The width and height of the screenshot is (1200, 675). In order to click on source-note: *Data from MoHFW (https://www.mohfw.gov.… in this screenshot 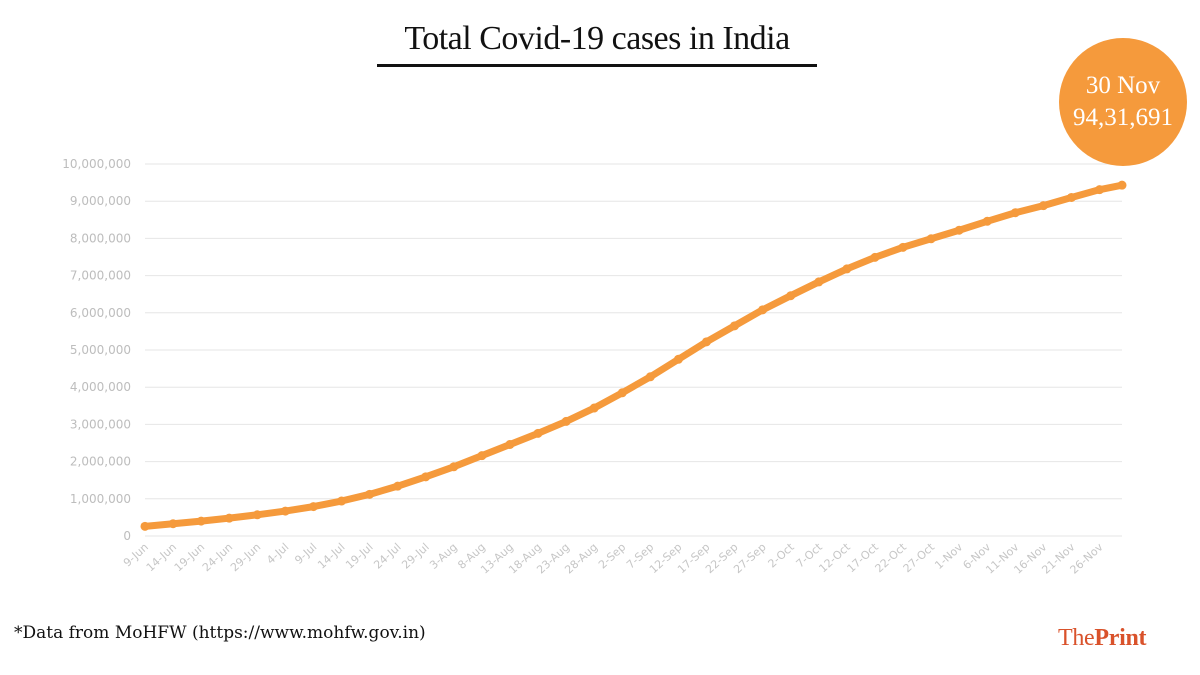, I will do `click(220, 633)`.